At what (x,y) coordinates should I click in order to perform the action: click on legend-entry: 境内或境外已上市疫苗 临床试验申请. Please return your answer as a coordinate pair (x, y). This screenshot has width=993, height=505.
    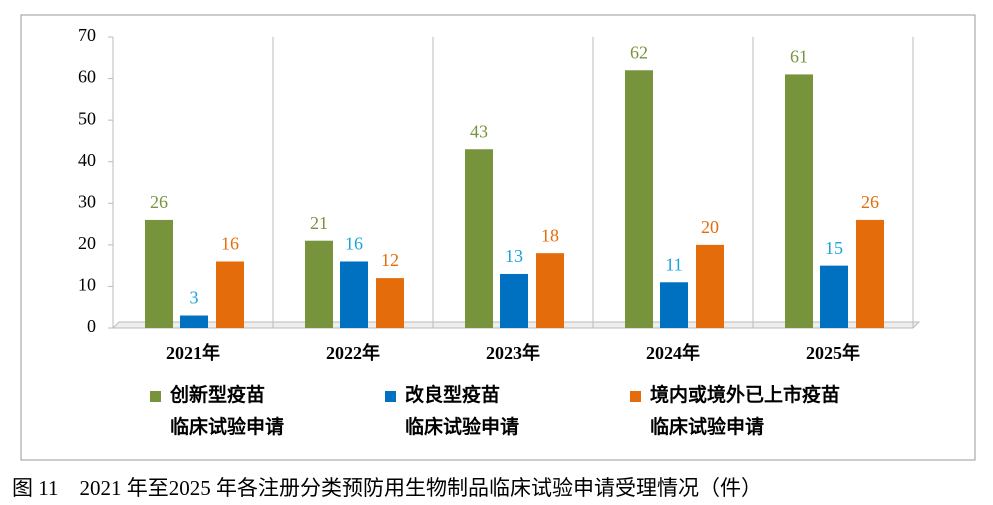
    Looking at the image, I should click on (735, 412).